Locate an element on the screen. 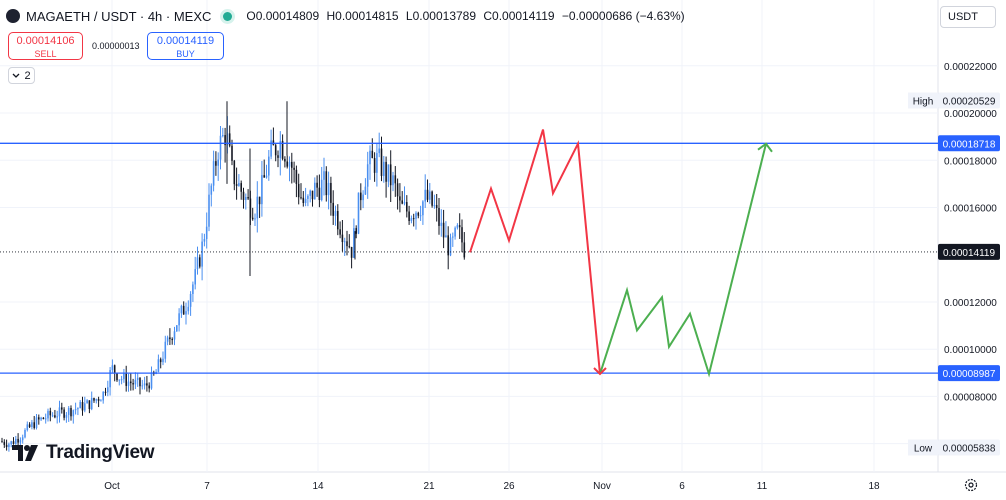 The height and width of the screenshot is (500, 1006). indicators-toggle: 2 is located at coordinates (21, 75).